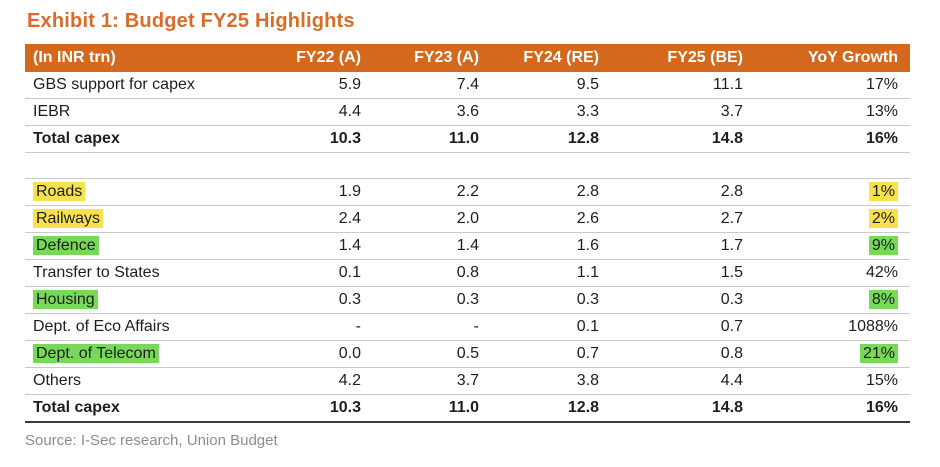 This screenshot has height=467, width=940. What do you see at coordinates (432, 112) in the screenshot?
I see `value-cell: 3.6` at bounding box center [432, 112].